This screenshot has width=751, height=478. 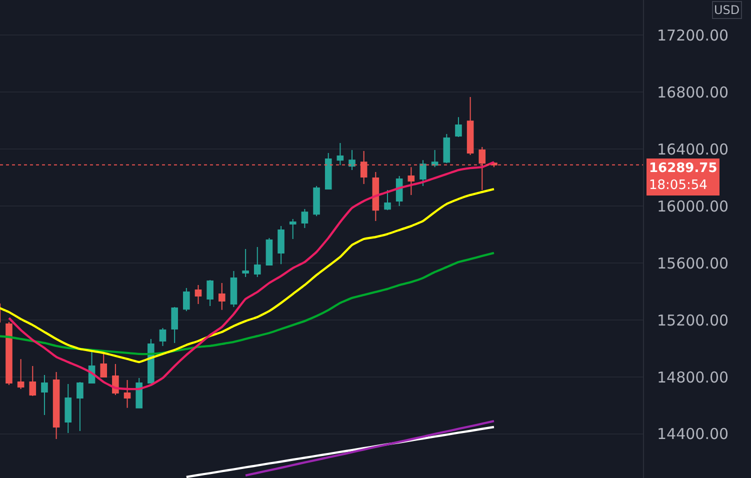 I want to click on text: USD, so click(x=727, y=10).